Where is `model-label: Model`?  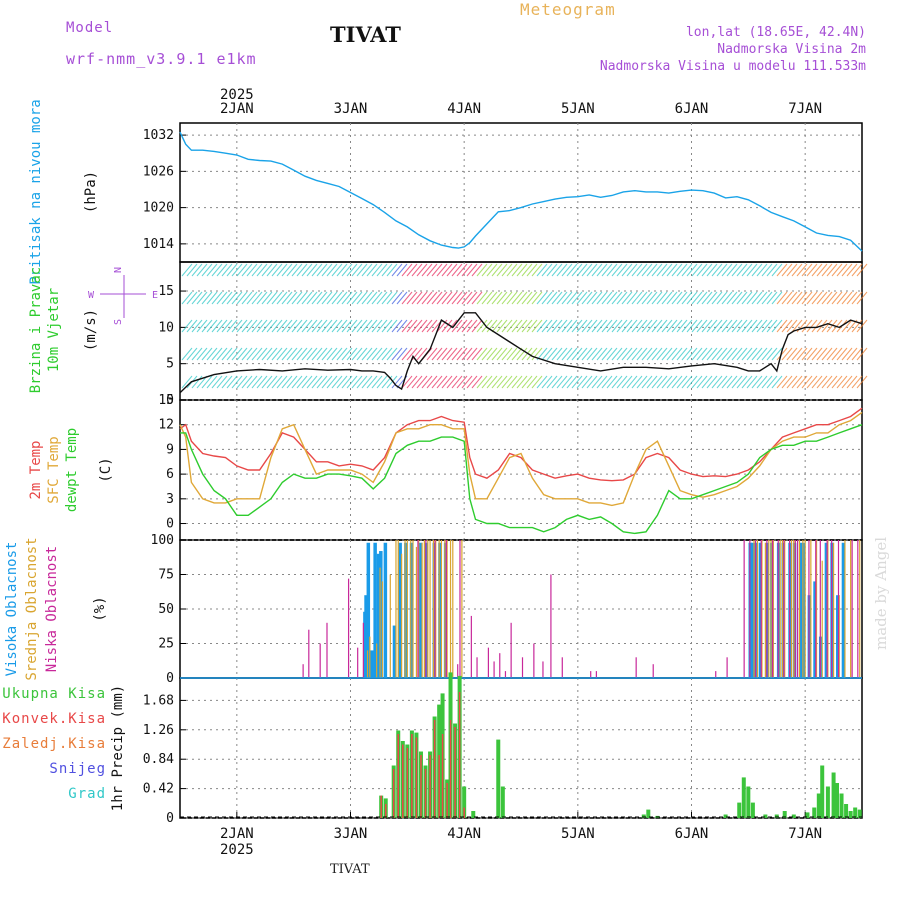
model-label: Model is located at coordinates (90, 28).